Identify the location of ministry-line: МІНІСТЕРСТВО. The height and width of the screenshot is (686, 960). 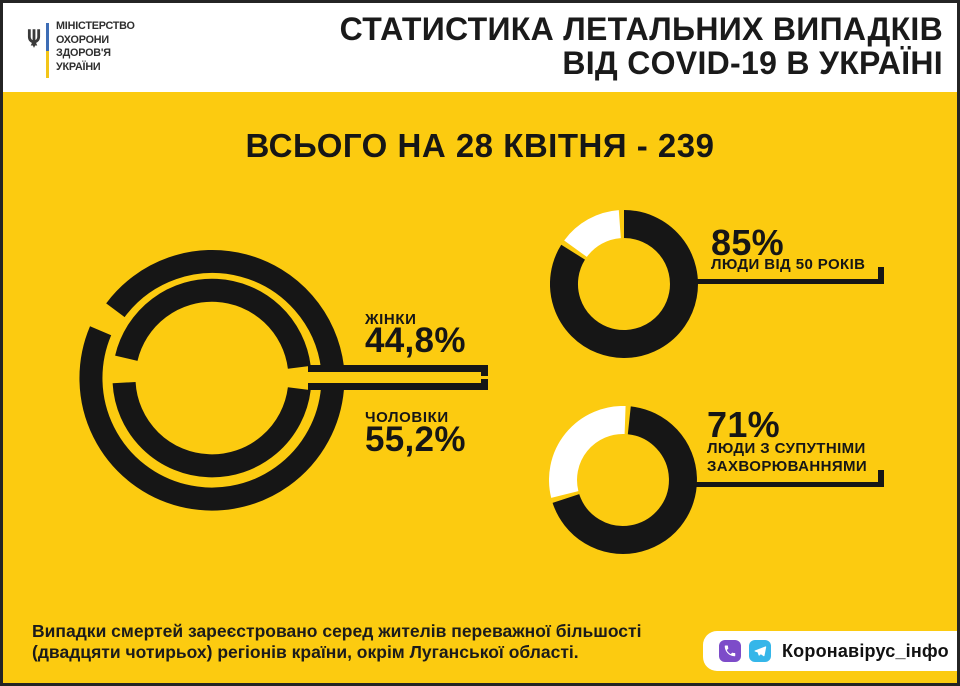
(95, 26).